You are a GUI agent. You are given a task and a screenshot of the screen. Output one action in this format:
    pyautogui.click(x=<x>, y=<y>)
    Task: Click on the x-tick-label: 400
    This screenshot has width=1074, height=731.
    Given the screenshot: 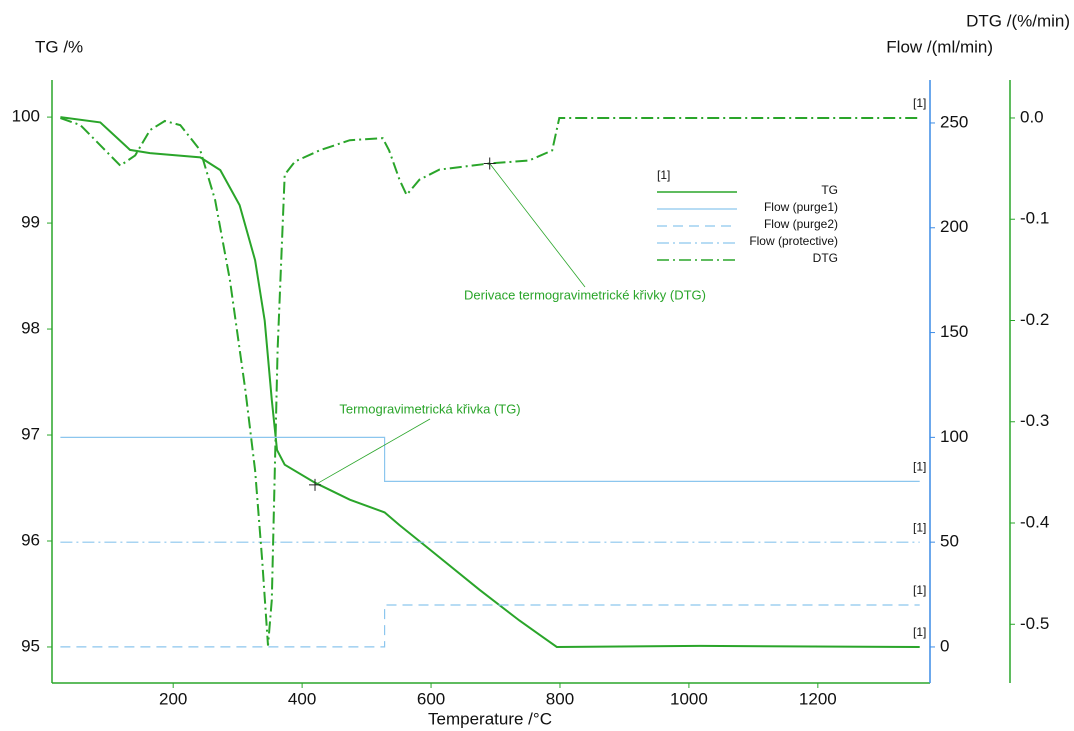 What is the action you would take?
    pyautogui.click(x=302, y=698)
    